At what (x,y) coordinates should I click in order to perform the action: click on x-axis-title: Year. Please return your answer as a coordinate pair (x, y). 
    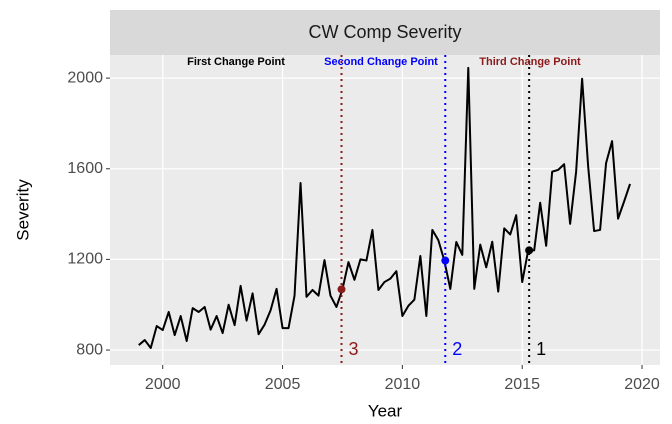
    Looking at the image, I should click on (385, 410).